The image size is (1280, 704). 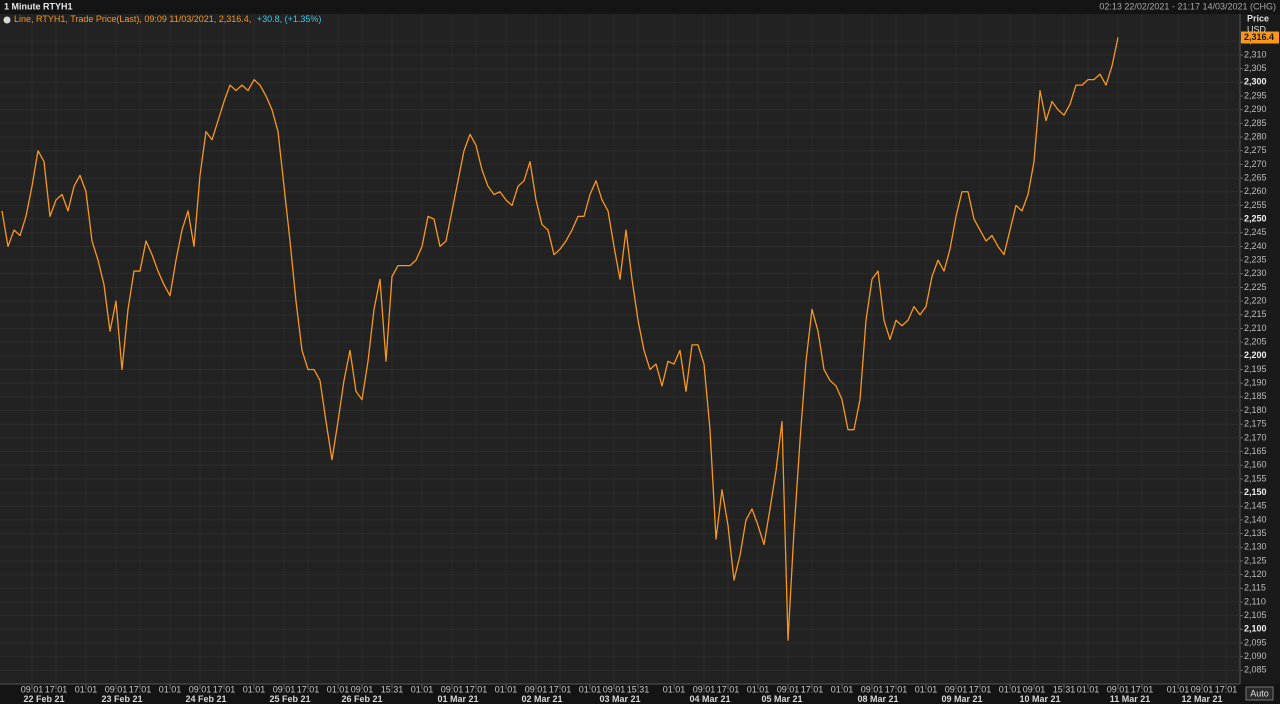 What do you see at coordinates (1201, 699) in the screenshot?
I see `x-date-label: 12 Mar 21` at bounding box center [1201, 699].